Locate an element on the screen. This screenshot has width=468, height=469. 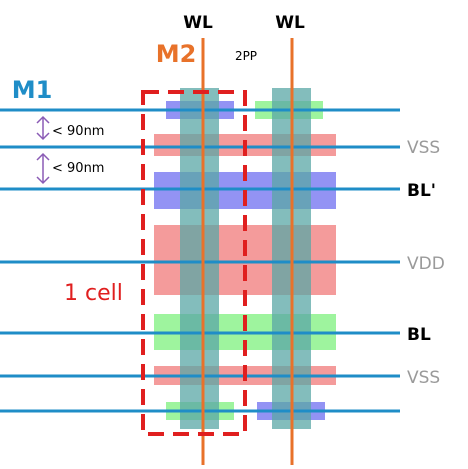
gate-column-left is located at coordinates (199, 258).